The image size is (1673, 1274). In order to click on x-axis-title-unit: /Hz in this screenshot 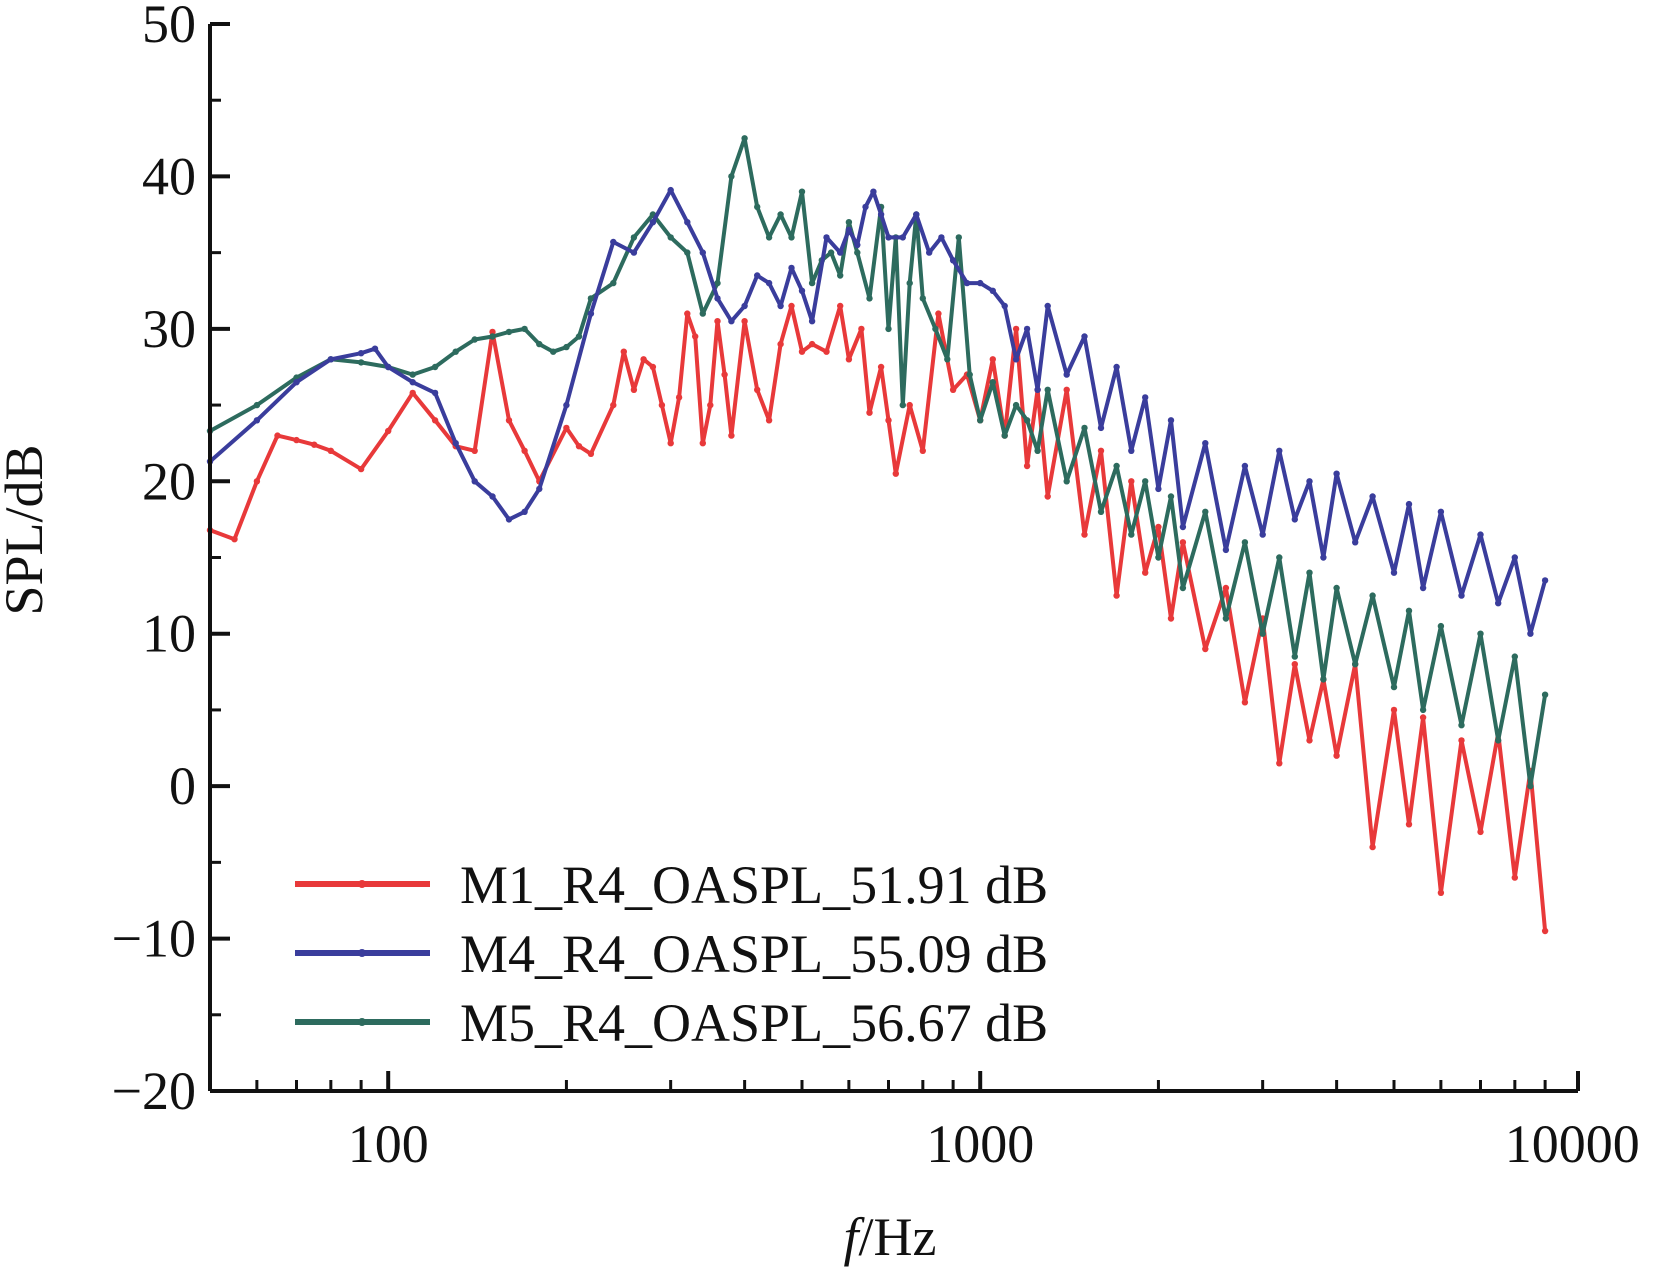, I will do `click(898, 1237)`.